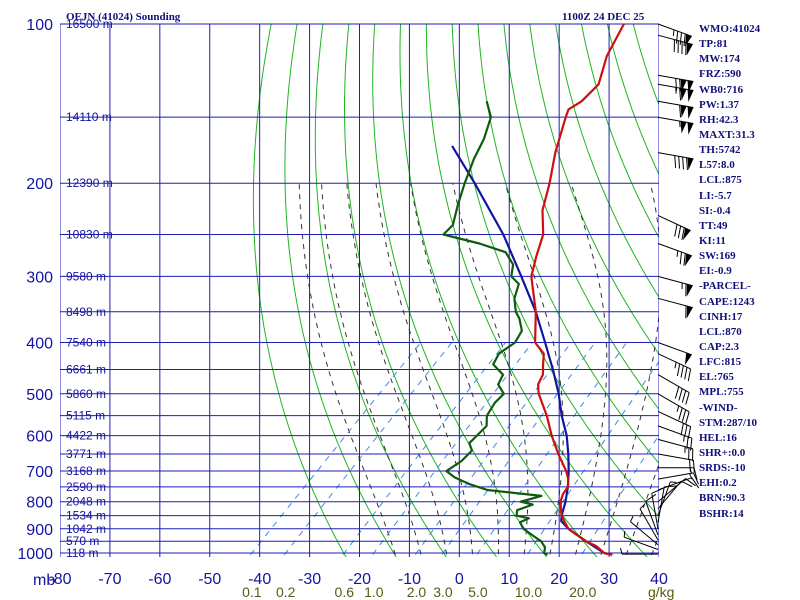 Image resolution: width=800 pixels, height=600 pixels. Describe the element at coordinates (720, 331) in the screenshot. I see `sounding-index-item: LCL:870` at that location.